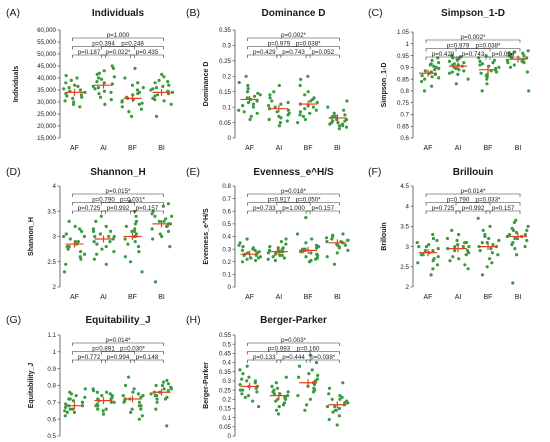 The height and width of the screenshot is (442, 550). I want to click on p-value-label: p=0.038*, so click(489, 45).